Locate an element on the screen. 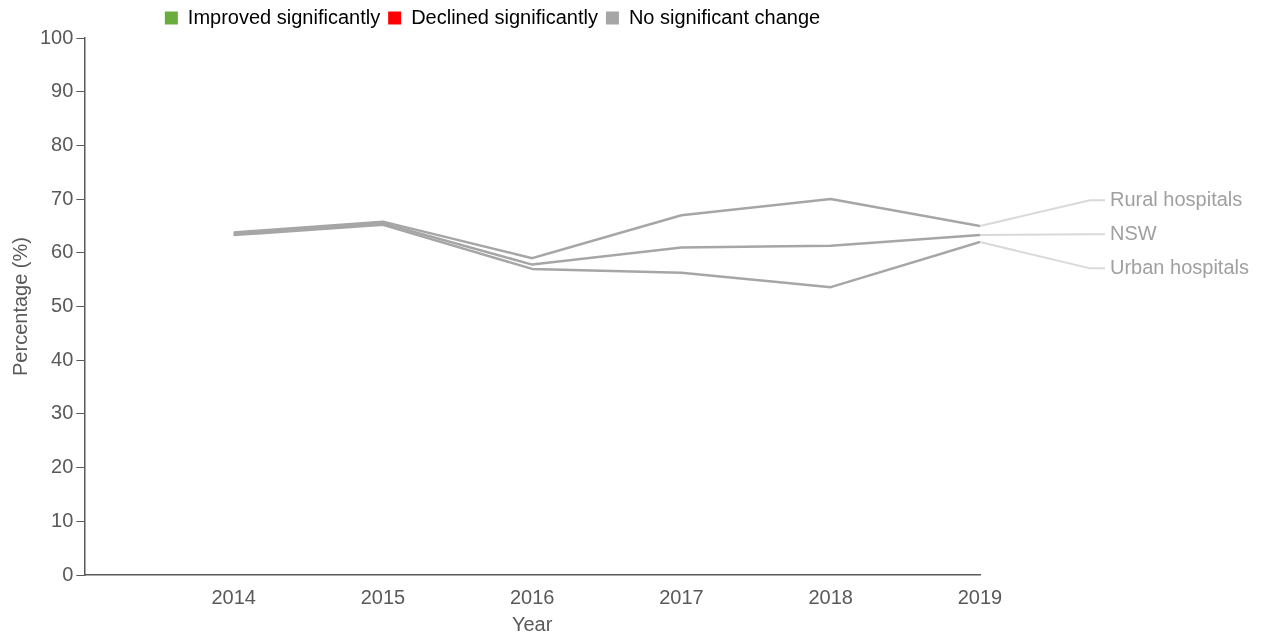  text: Rural hospitals is located at coordinates (1176, 198).